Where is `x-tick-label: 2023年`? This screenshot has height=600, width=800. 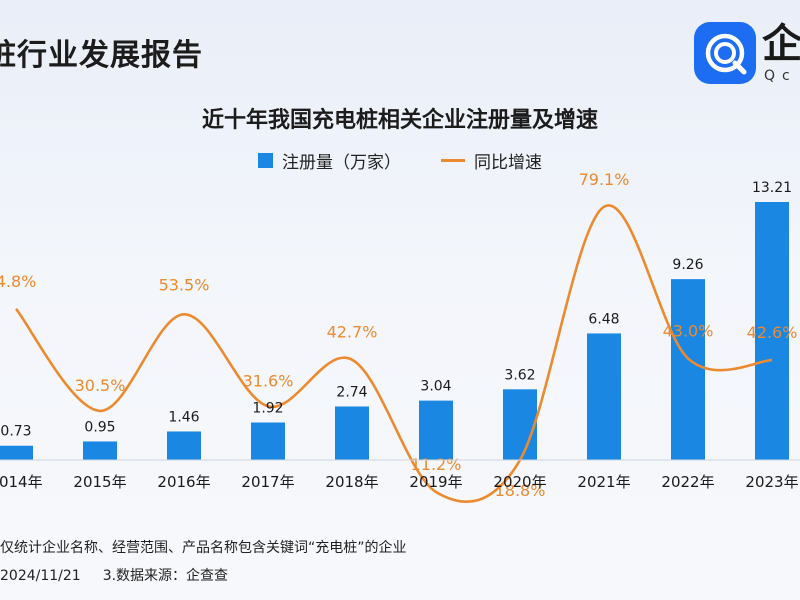 x-tick-label: 2023年 is located at coordinates (771, 482).